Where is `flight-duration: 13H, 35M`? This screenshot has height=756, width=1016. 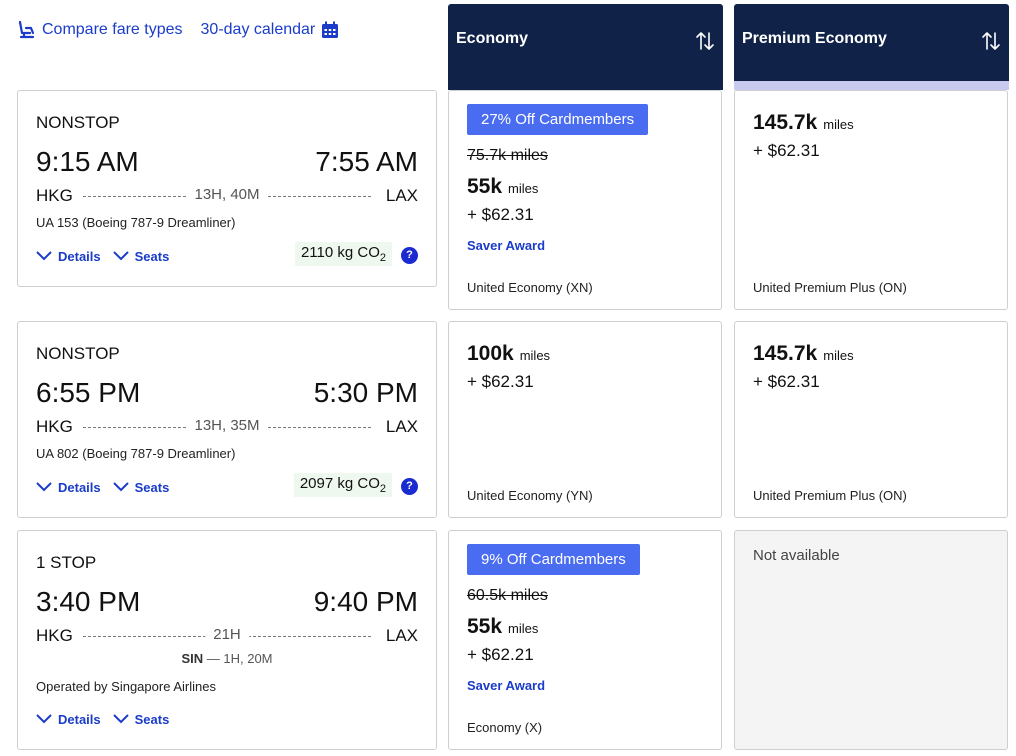
flight-duration: 13H, 35M is located at coordinates (227, 425).